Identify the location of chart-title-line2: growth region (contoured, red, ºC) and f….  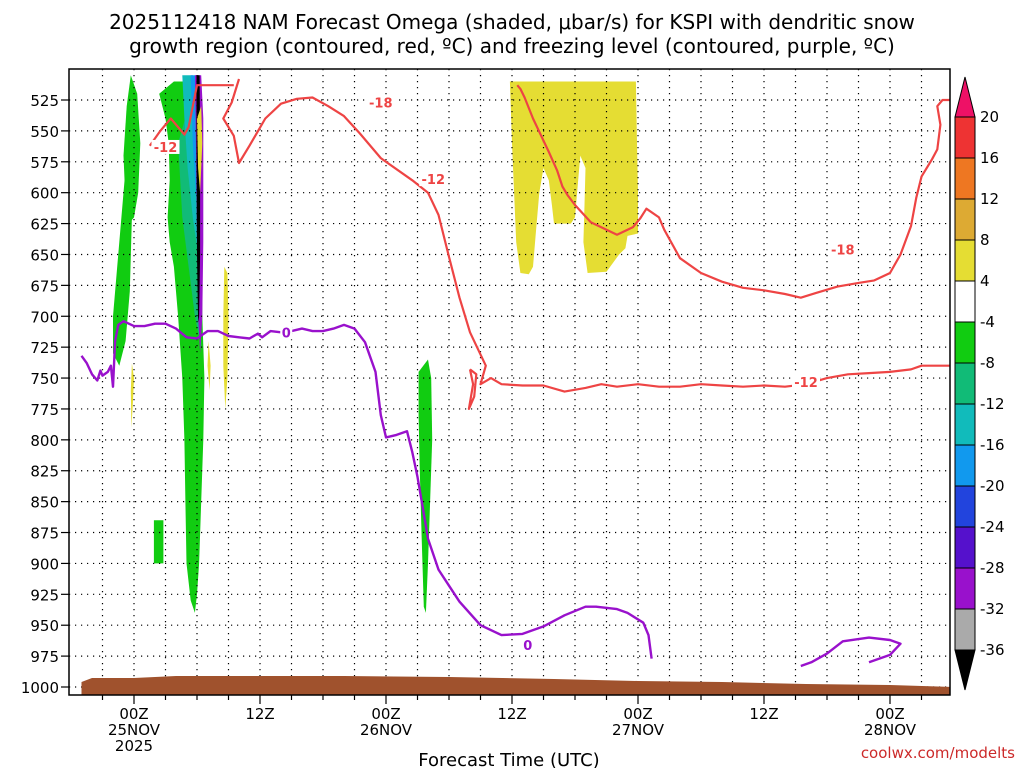
(512, 46).